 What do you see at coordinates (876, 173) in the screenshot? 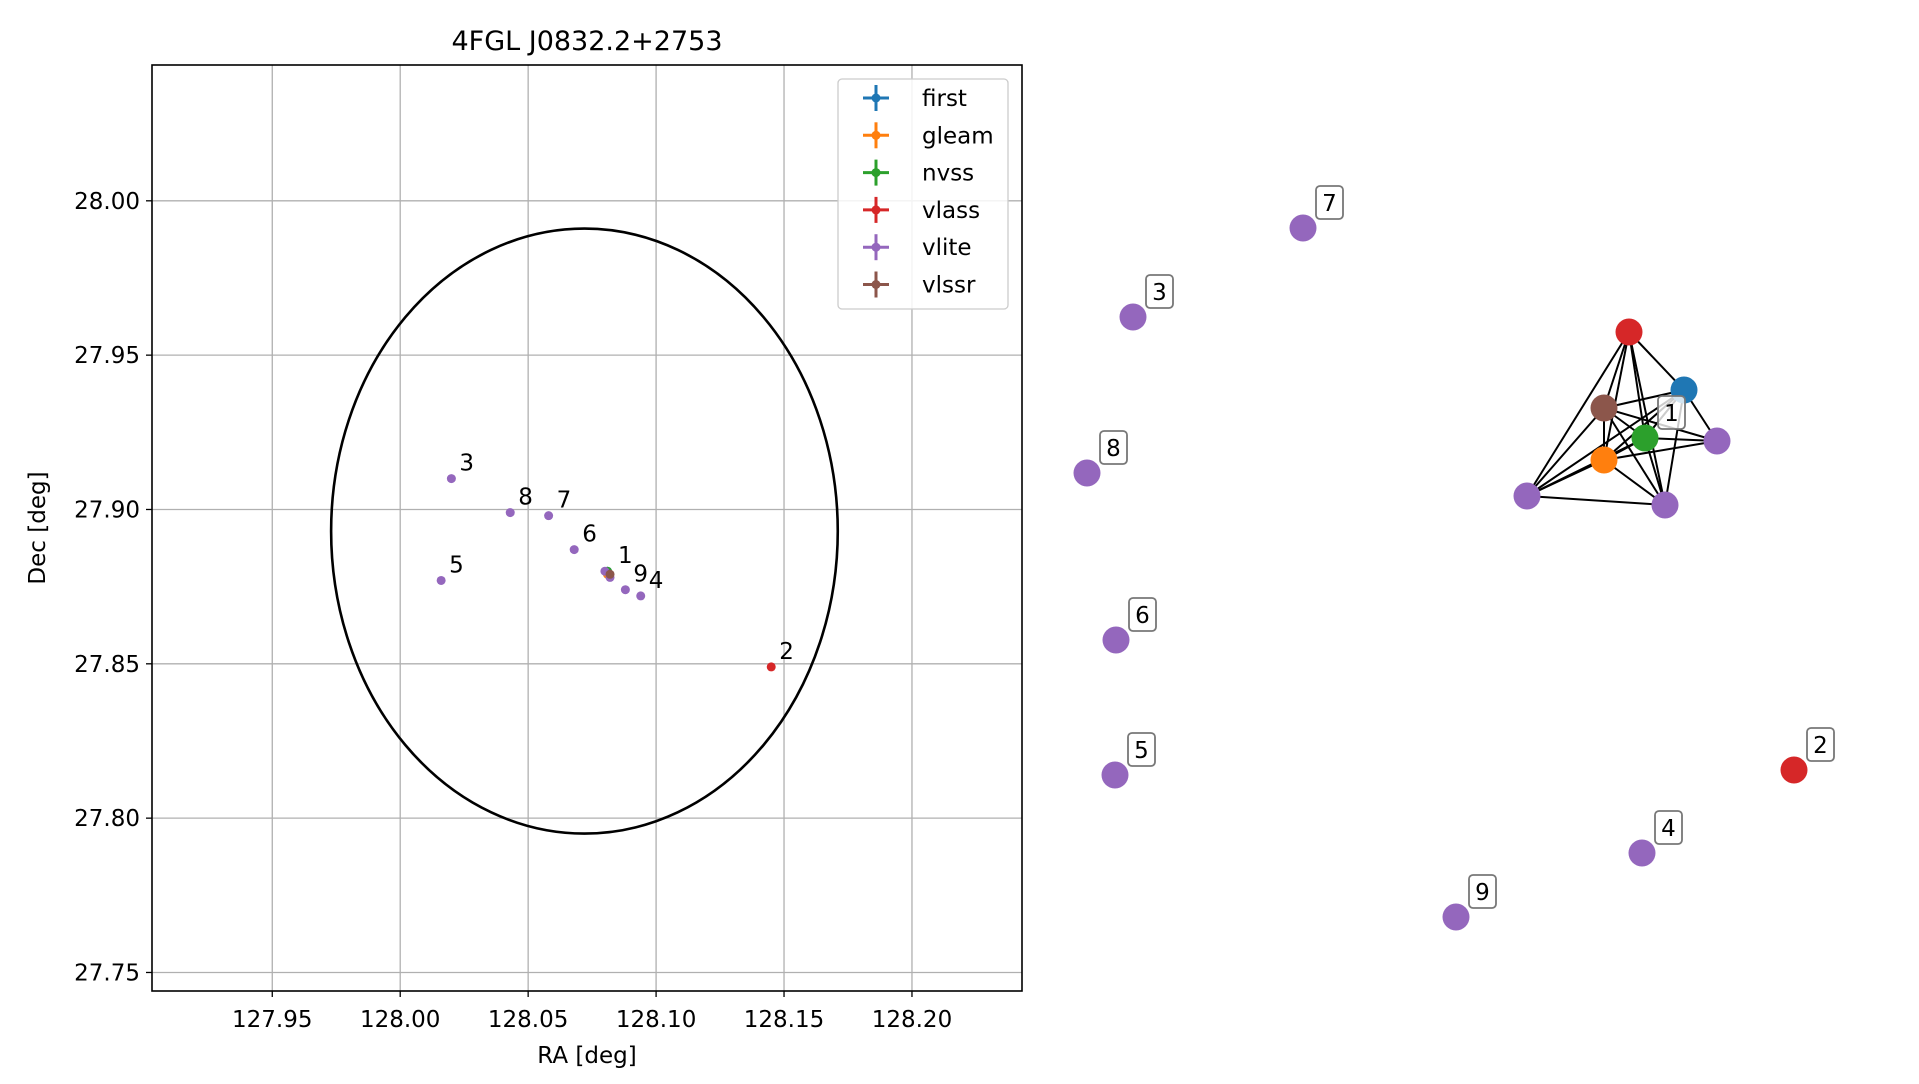
I see `legend-marker-dot-nvss` at bounding box center [876, 173].